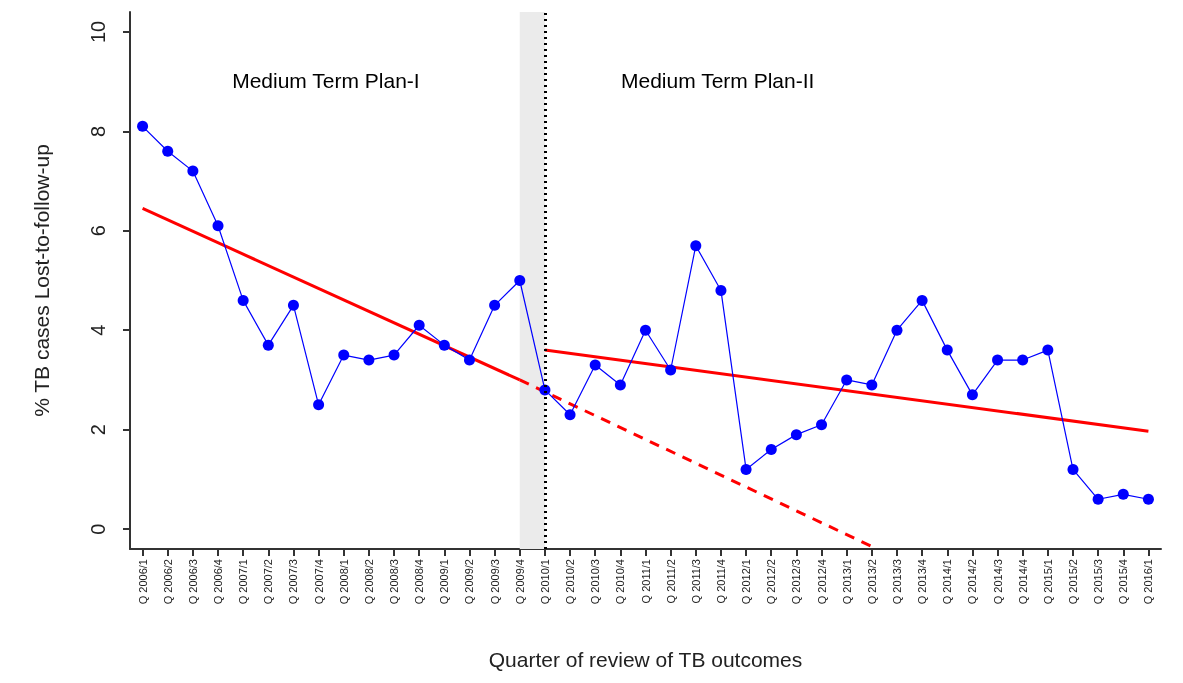  I want to click on x-tick-label: Q 2011/2, so click(670, 581).